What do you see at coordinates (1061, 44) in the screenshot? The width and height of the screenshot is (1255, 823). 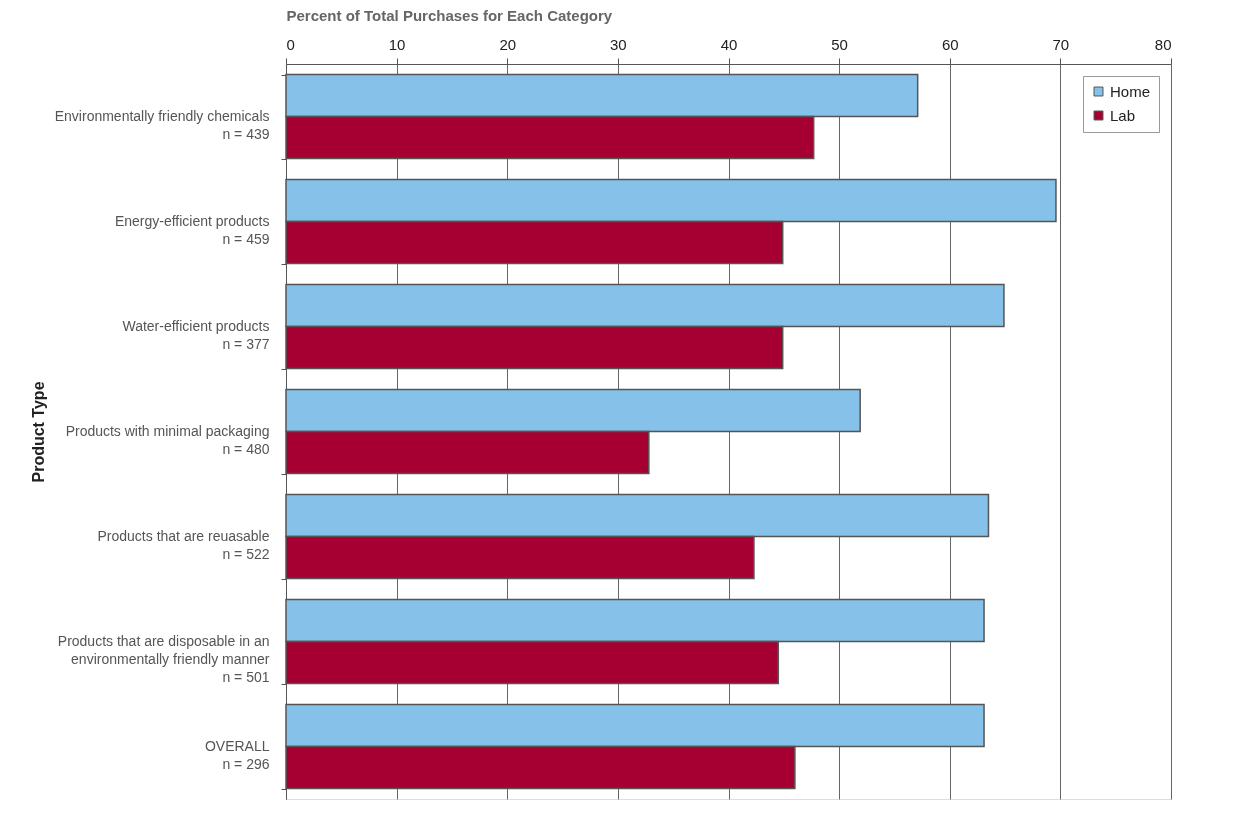 I see `x-tick-label: 70` at bounding box center [1061, 44].